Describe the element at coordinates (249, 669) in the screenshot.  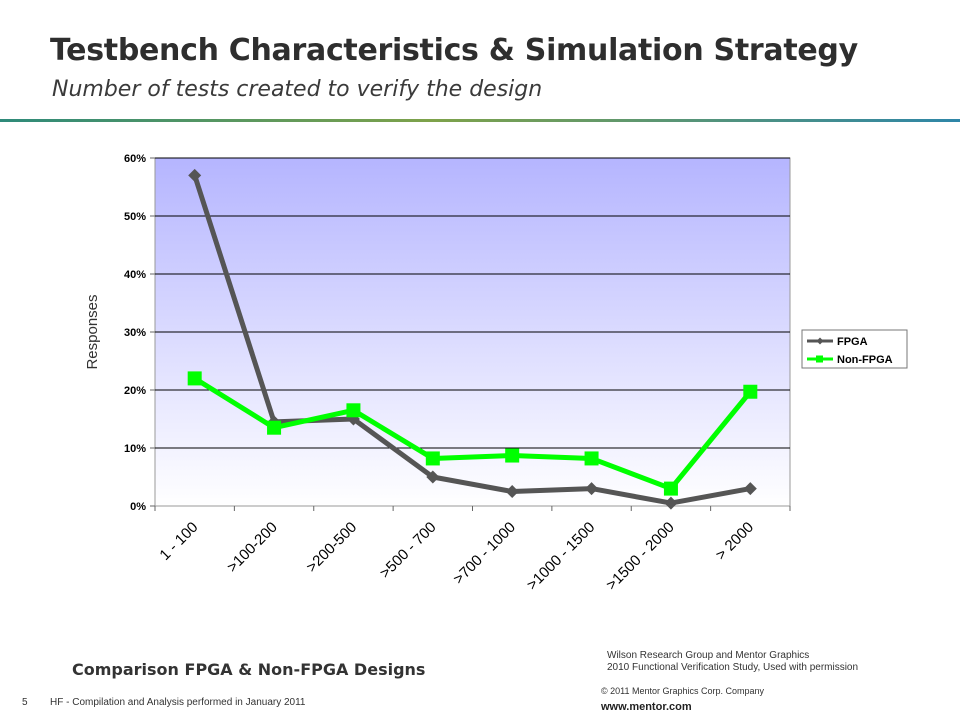
I see `chart-caption: Comparison FPGA & Non-FPGA Designs` at that location.